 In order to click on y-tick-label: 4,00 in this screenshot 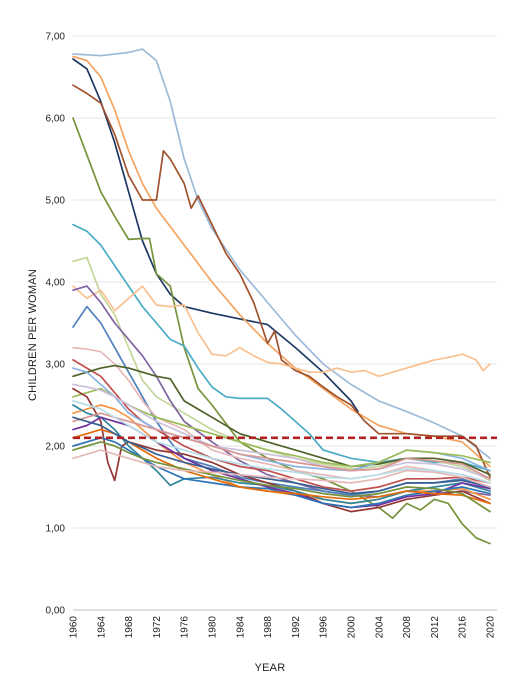, I will do `click(56, 283)`.